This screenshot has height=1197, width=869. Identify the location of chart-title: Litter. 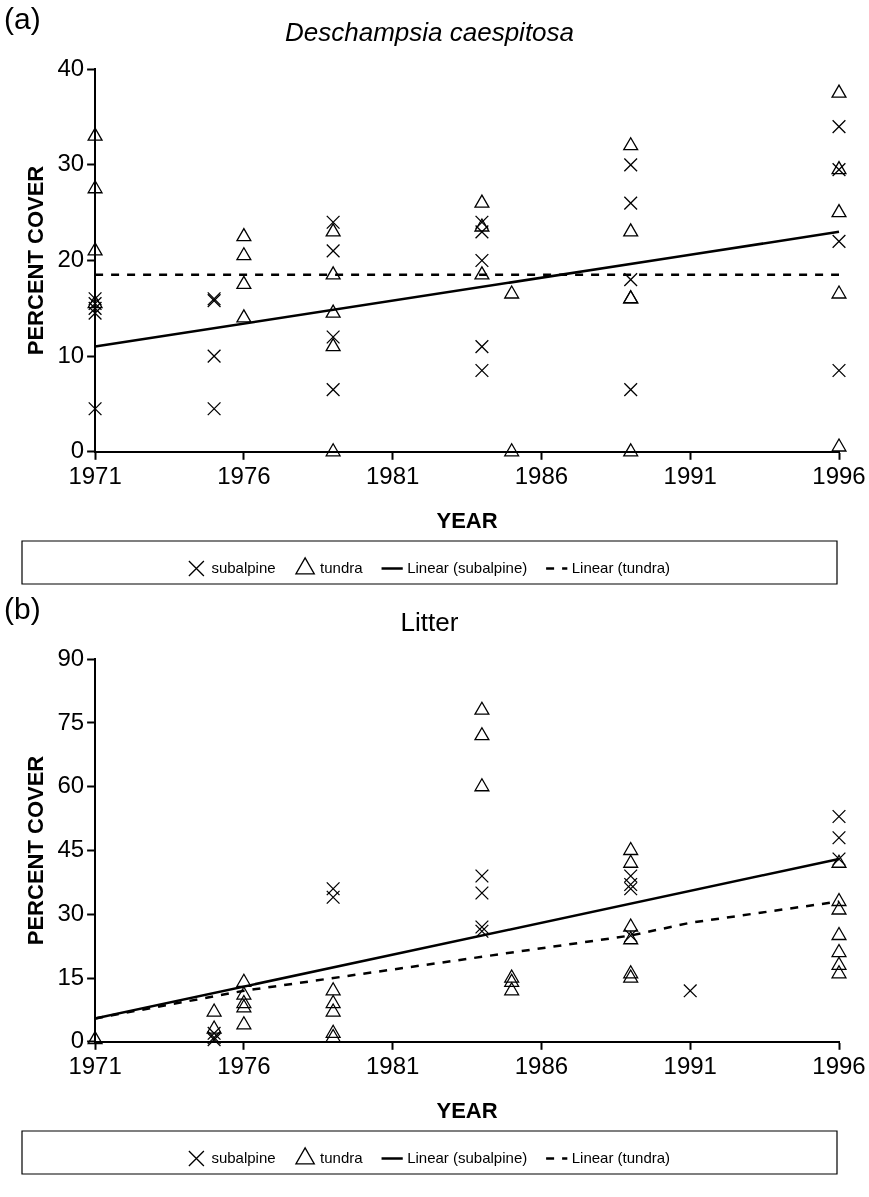
(429, 621).